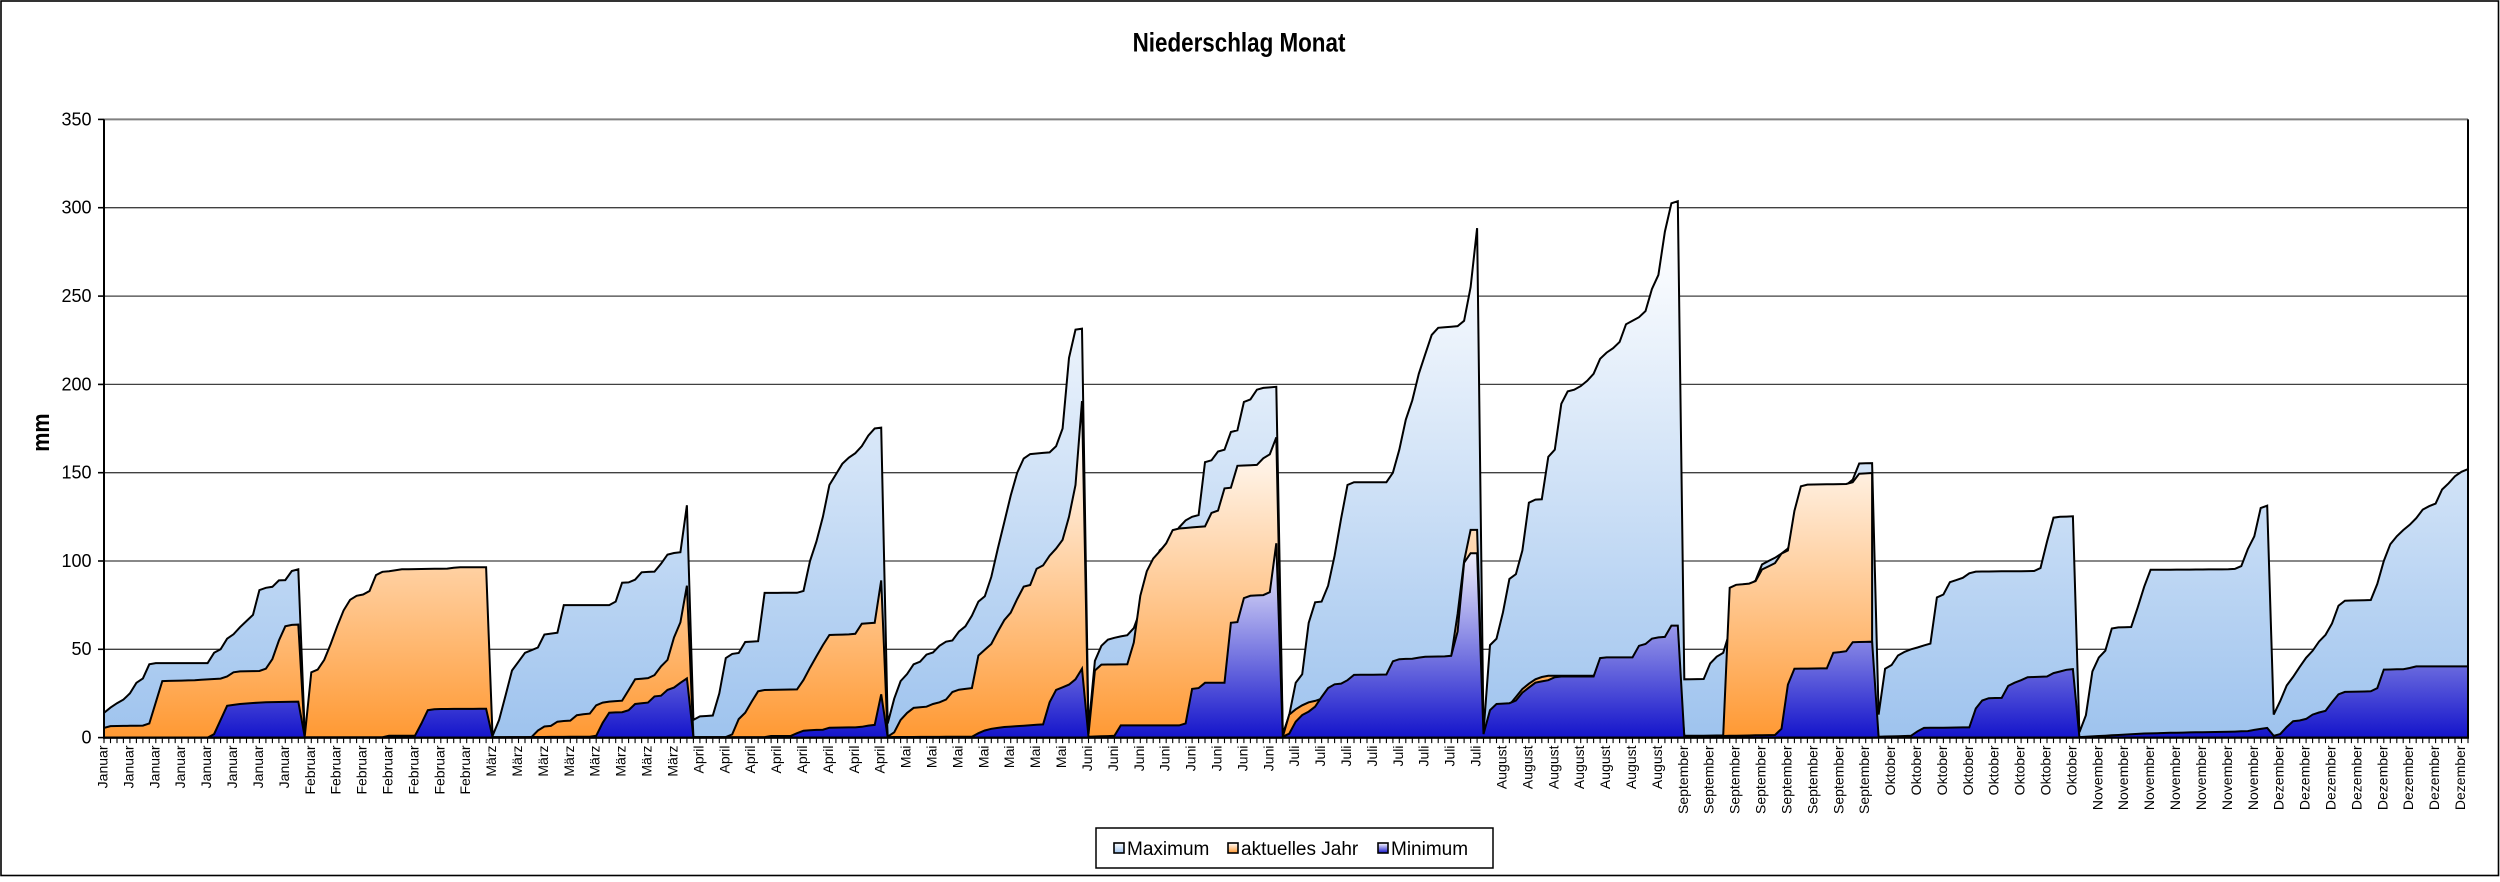 Image resolution: width=2500 pixels, height=882 pixels. Describe the element at coordinates (1168, 849) in the screenshot. I see `svg-text: Maximum` at that location.